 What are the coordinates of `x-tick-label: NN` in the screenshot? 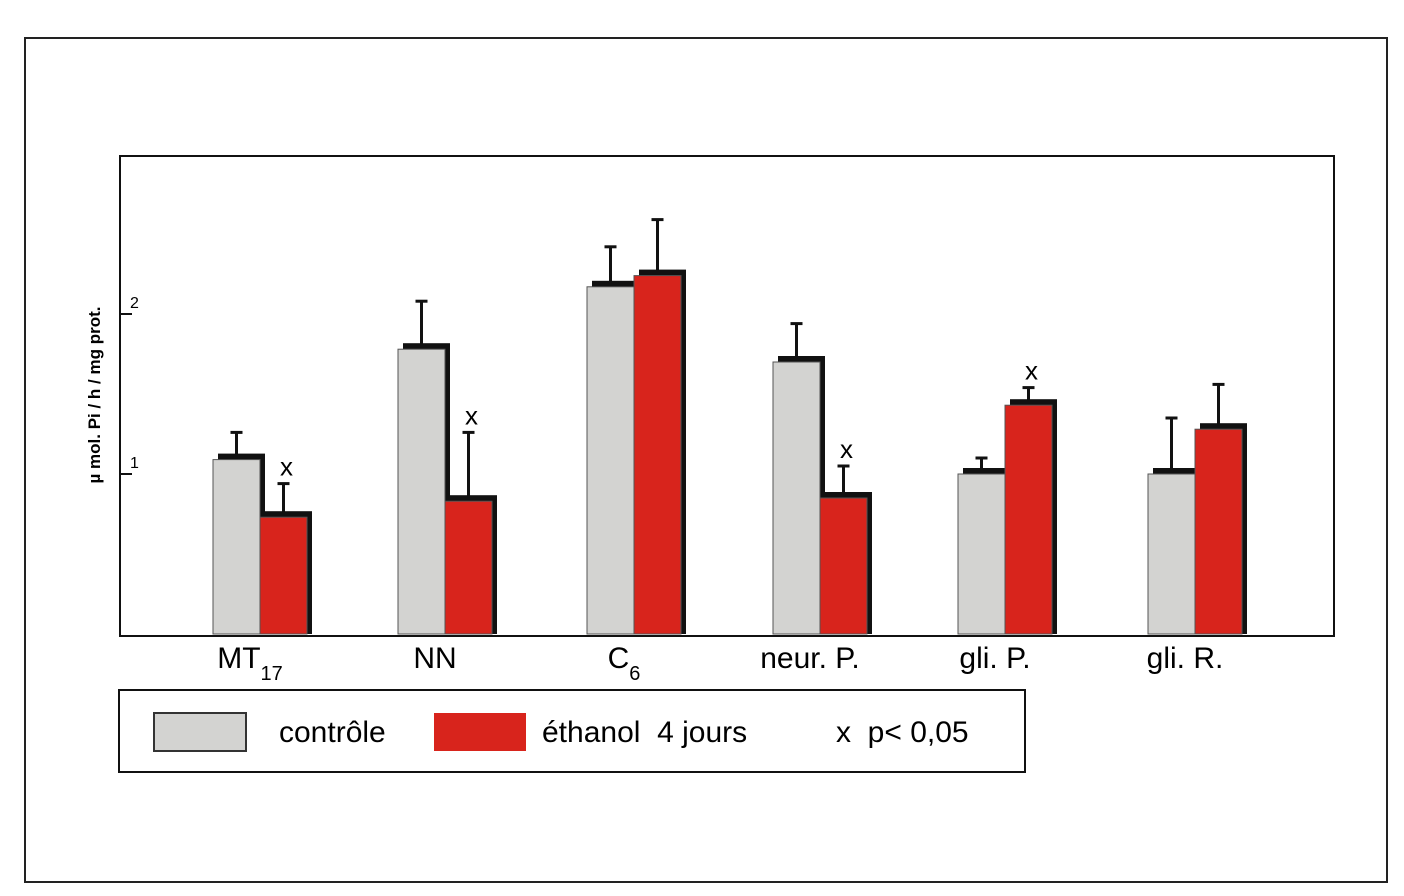 It's located at (434, 658).